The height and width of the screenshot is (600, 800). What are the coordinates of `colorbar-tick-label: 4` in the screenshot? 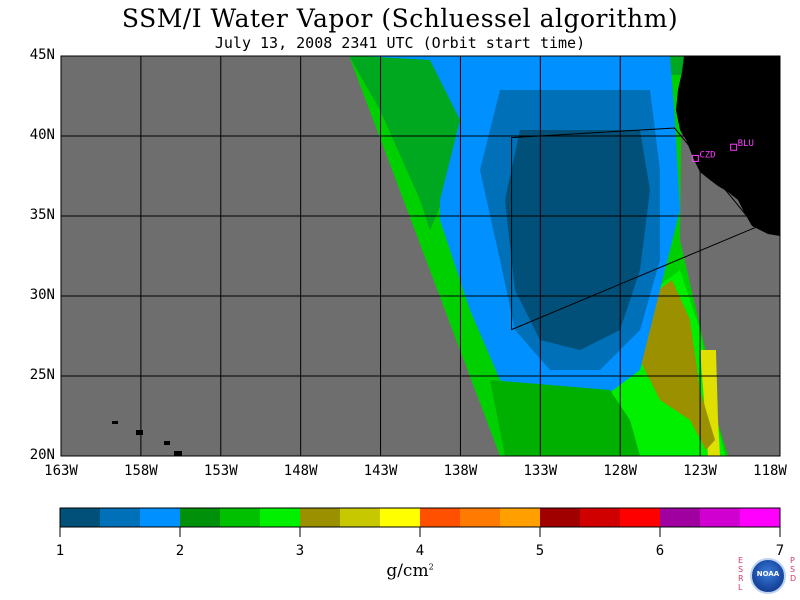 It's located at (420, 551).